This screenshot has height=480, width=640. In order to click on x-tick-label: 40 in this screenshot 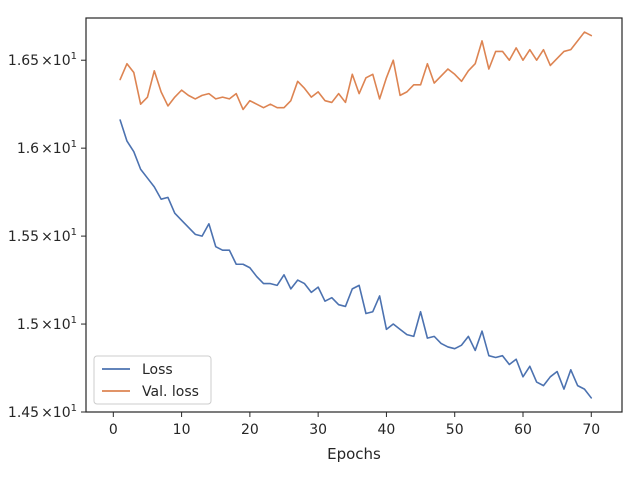, I will do `click(387, 430)`.